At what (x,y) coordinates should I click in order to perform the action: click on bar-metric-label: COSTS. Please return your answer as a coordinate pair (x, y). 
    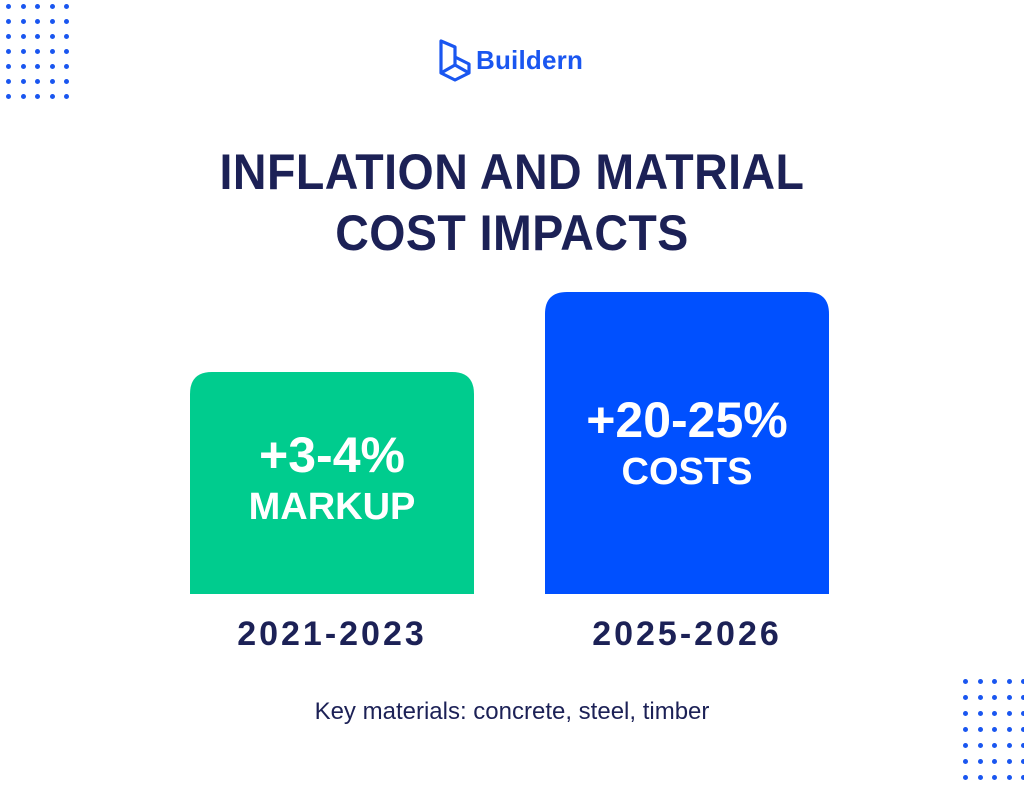
    Looking at the image, I should click on (687, 472).